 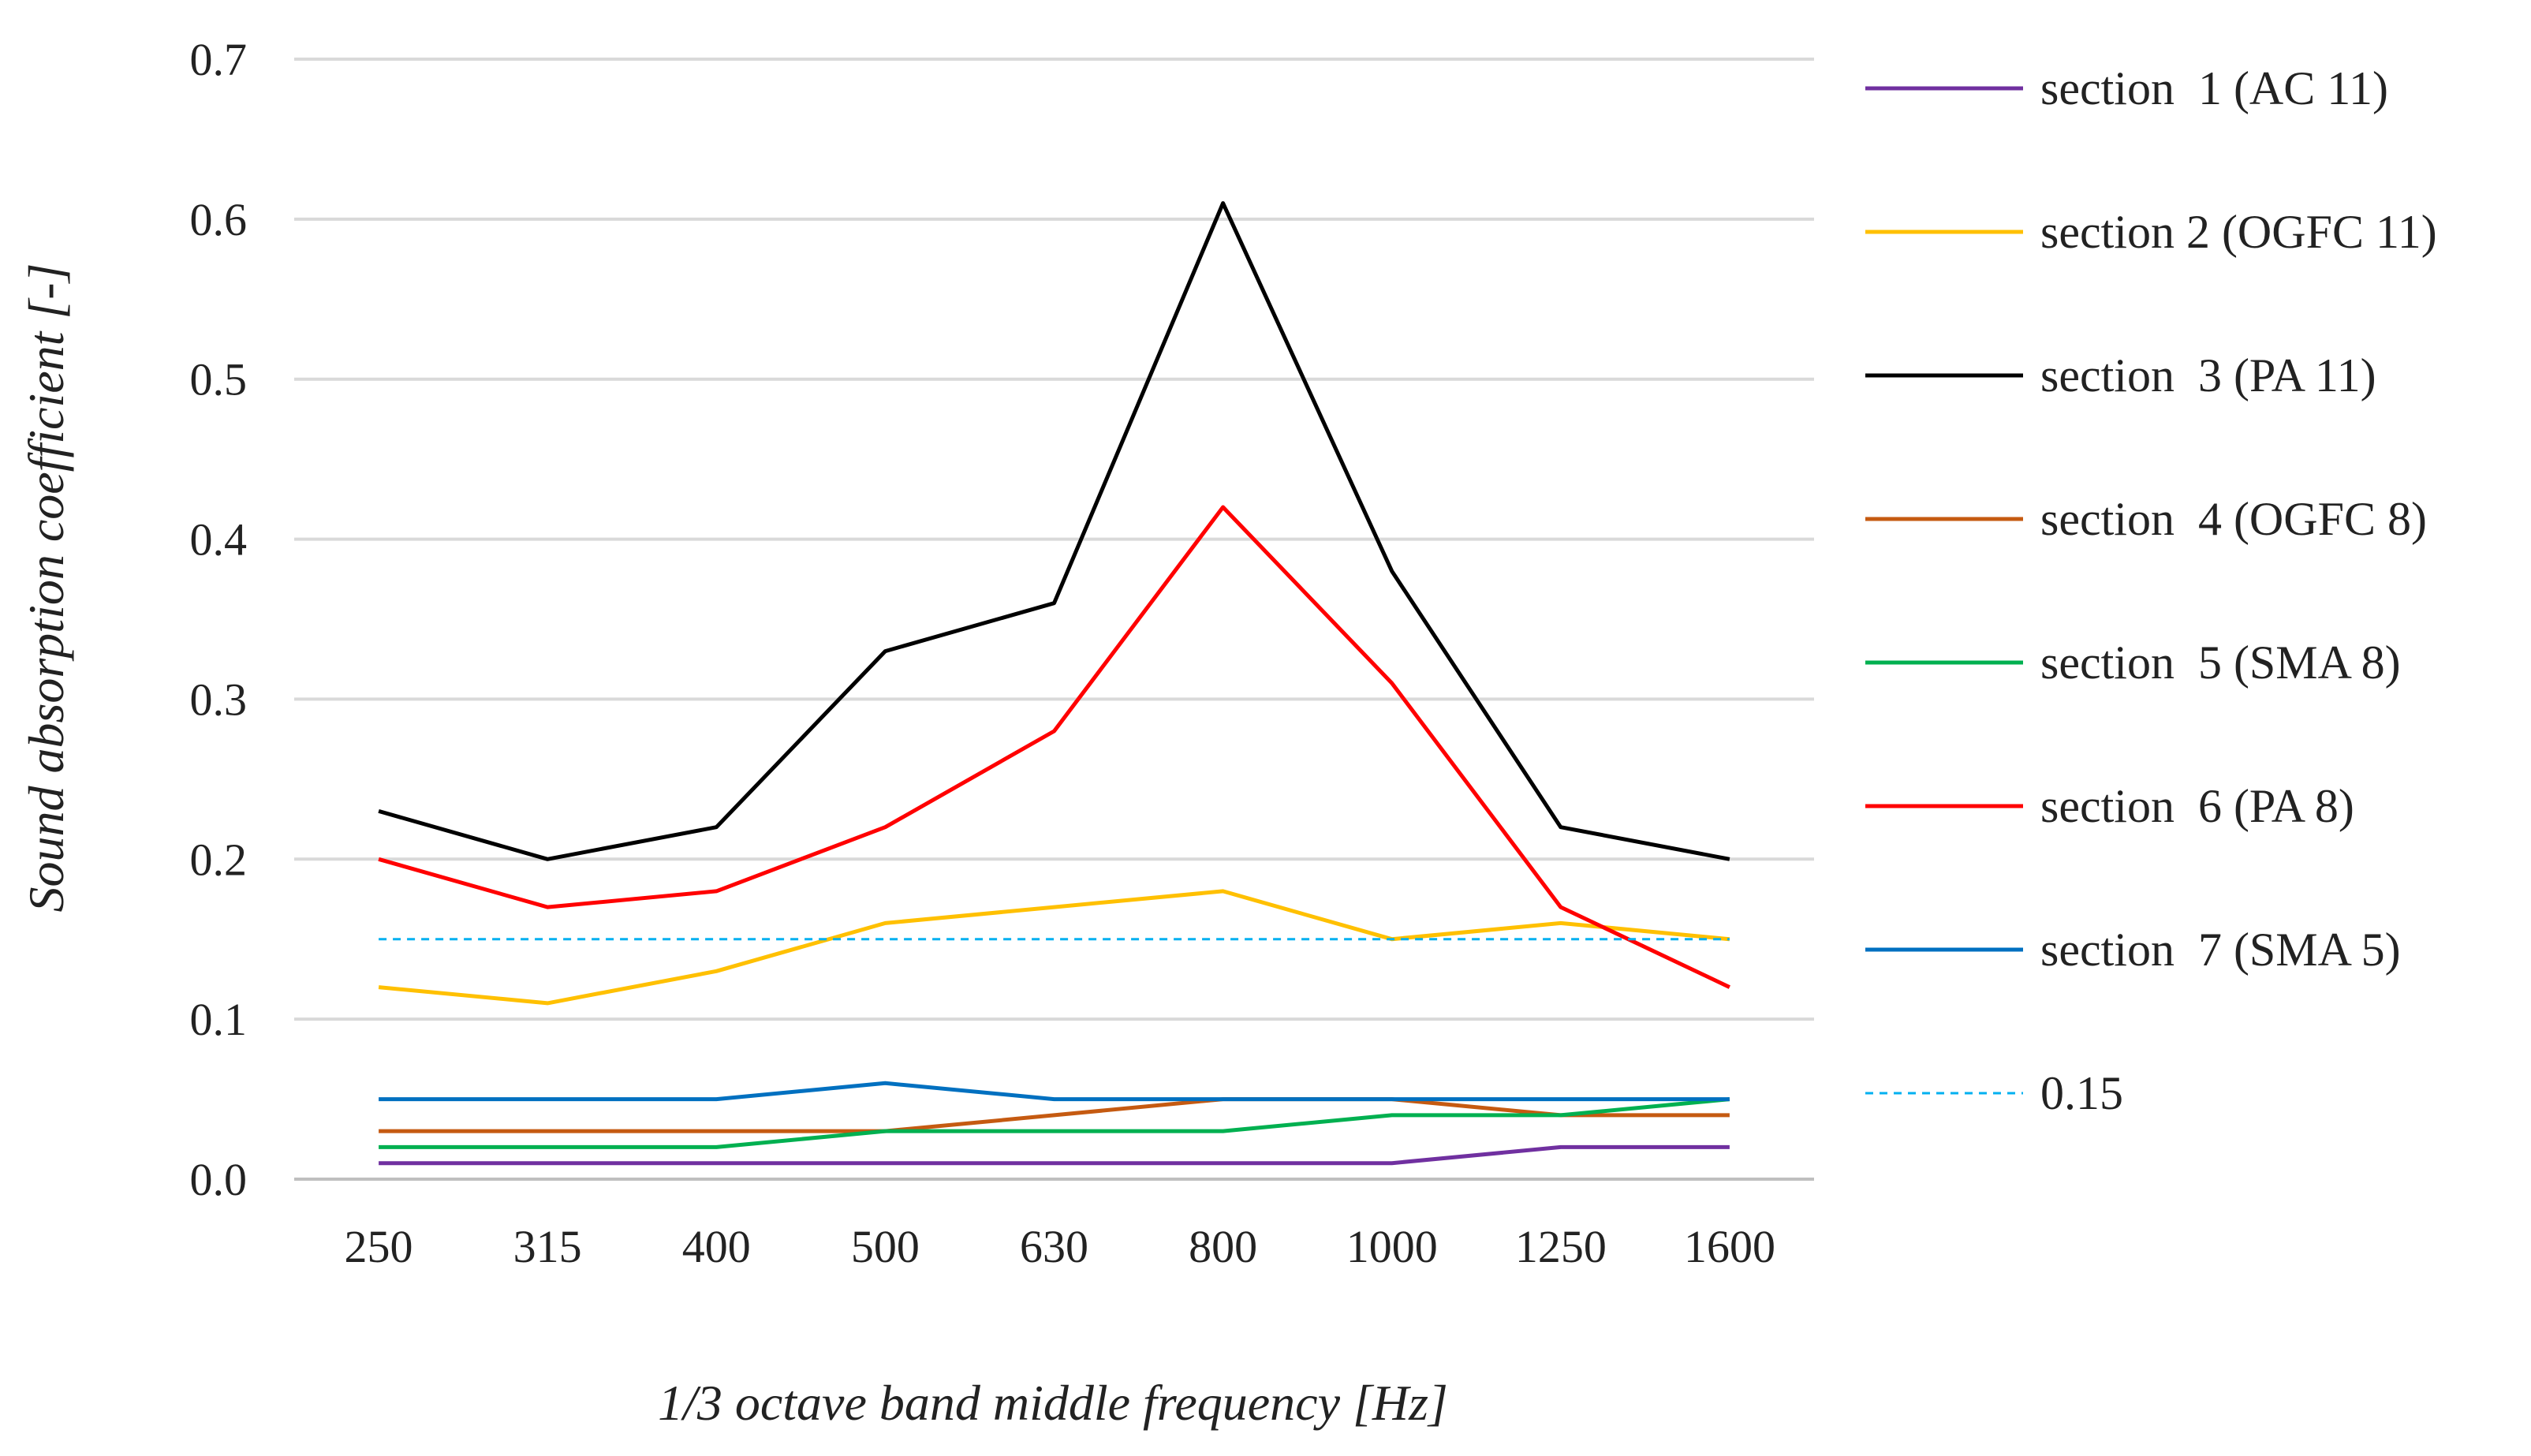 I want to click on legend-label: section 2 (OGFC 11), so click(x=2238, y=232).